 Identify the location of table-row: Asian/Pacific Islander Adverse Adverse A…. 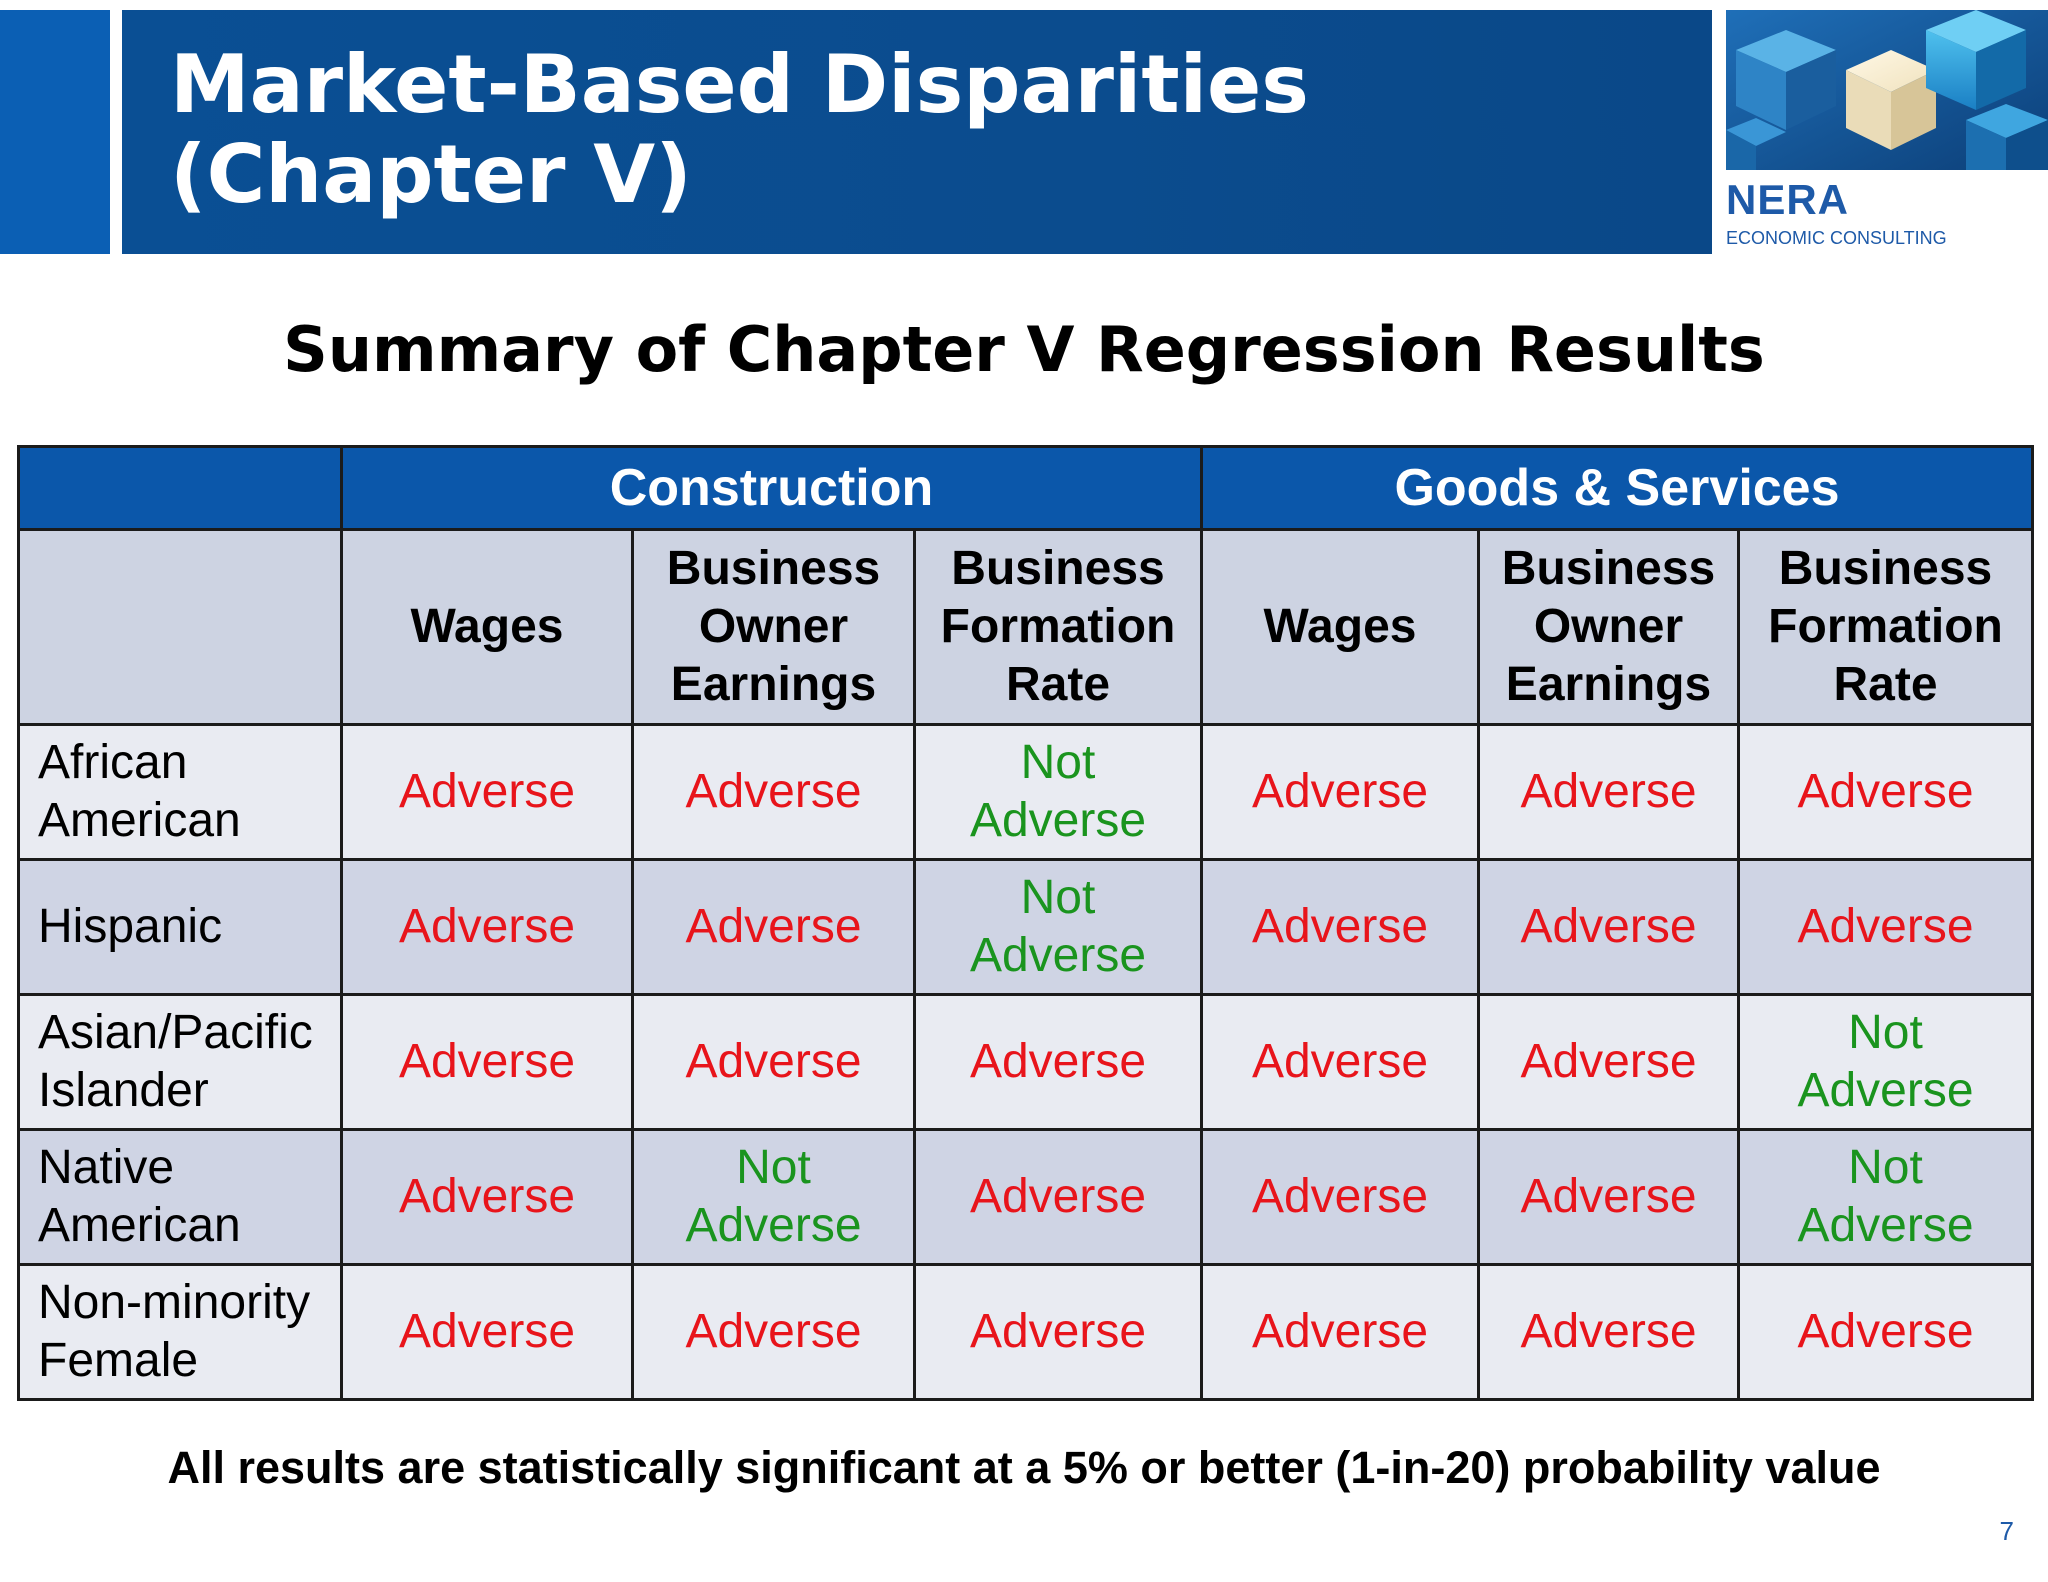
(1025, 1062).